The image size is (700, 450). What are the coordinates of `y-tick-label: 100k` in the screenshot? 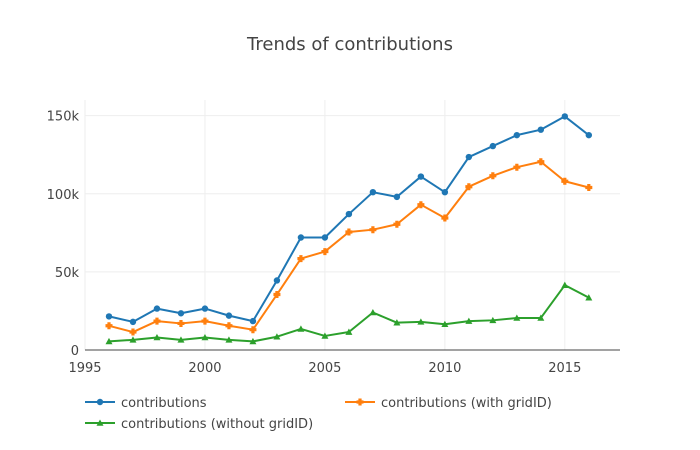 It's located at (63, 195).